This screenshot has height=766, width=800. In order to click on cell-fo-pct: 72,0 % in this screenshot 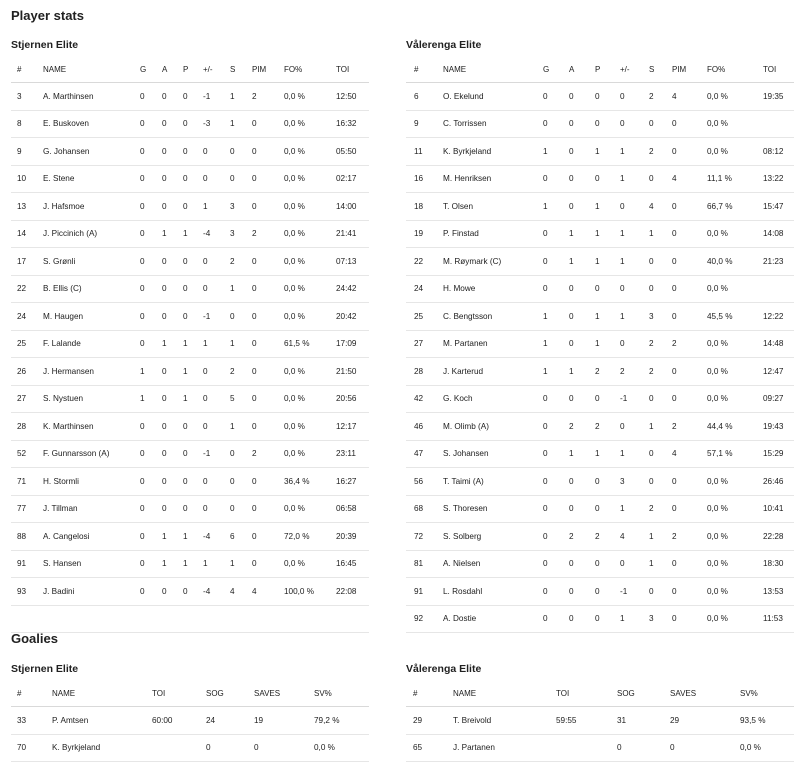, I will do `click(297, 536)`.